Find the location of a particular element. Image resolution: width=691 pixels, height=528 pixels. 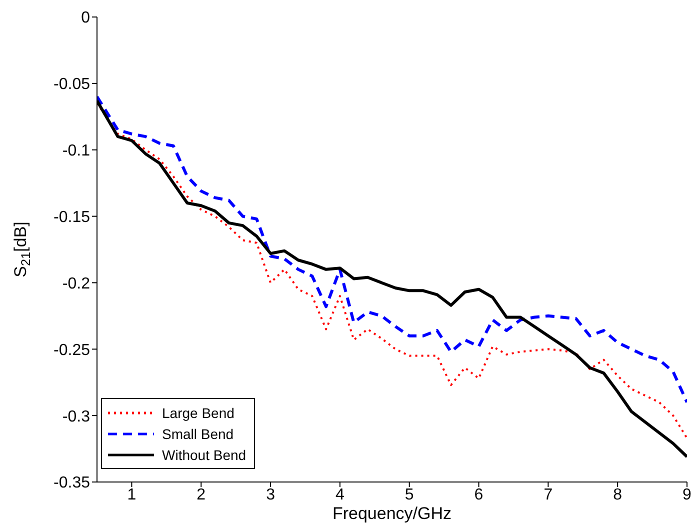

legend-label: Large Bend is located at coordinates (198, 412).